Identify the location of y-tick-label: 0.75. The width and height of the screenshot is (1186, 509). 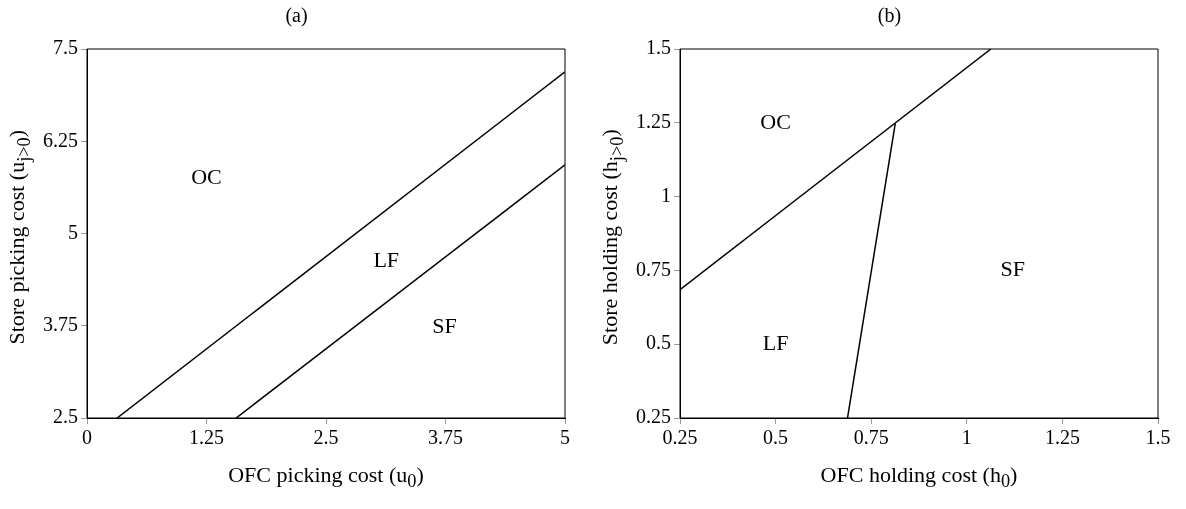
(653, 268).